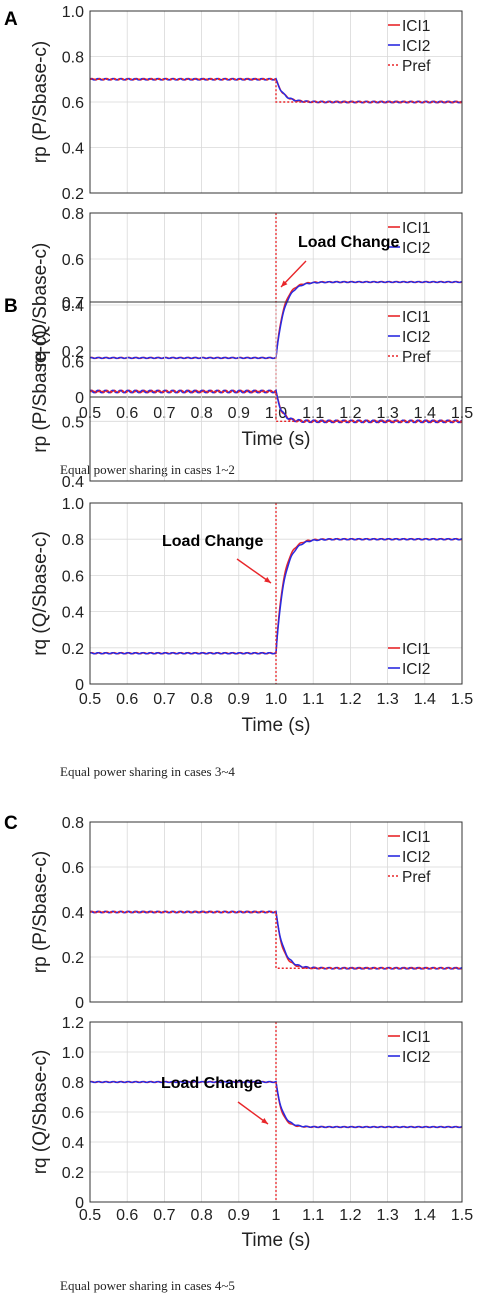 Image resolution: width=477 pixels, height=1297 pixels. What do you see at coordinates (416, 1057) in the screenshot?
I see `panel-c-rq-legend-label-ici2: ICI2` at bounding box center [416, 1057].